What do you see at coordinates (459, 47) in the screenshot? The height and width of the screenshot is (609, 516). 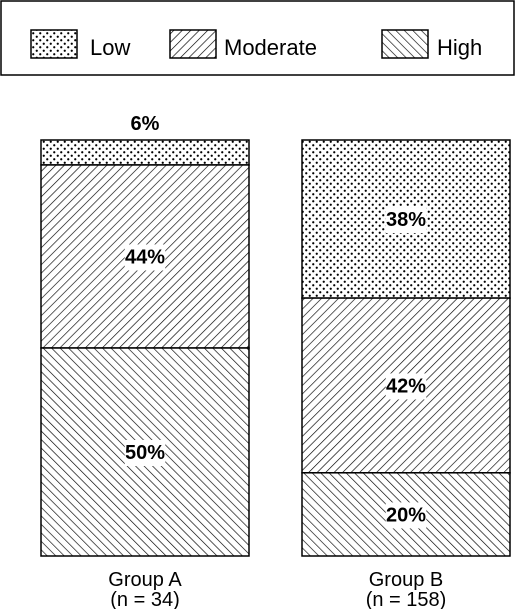 I see `legend-label-high: High` at bounding box center [459, 47].